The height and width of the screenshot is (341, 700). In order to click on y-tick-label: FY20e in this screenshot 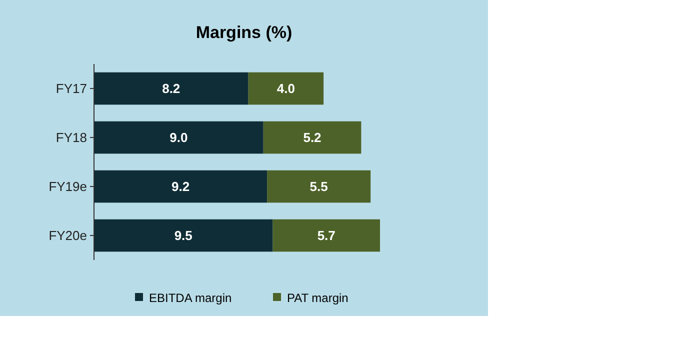, I will do `click(67, 236)`.